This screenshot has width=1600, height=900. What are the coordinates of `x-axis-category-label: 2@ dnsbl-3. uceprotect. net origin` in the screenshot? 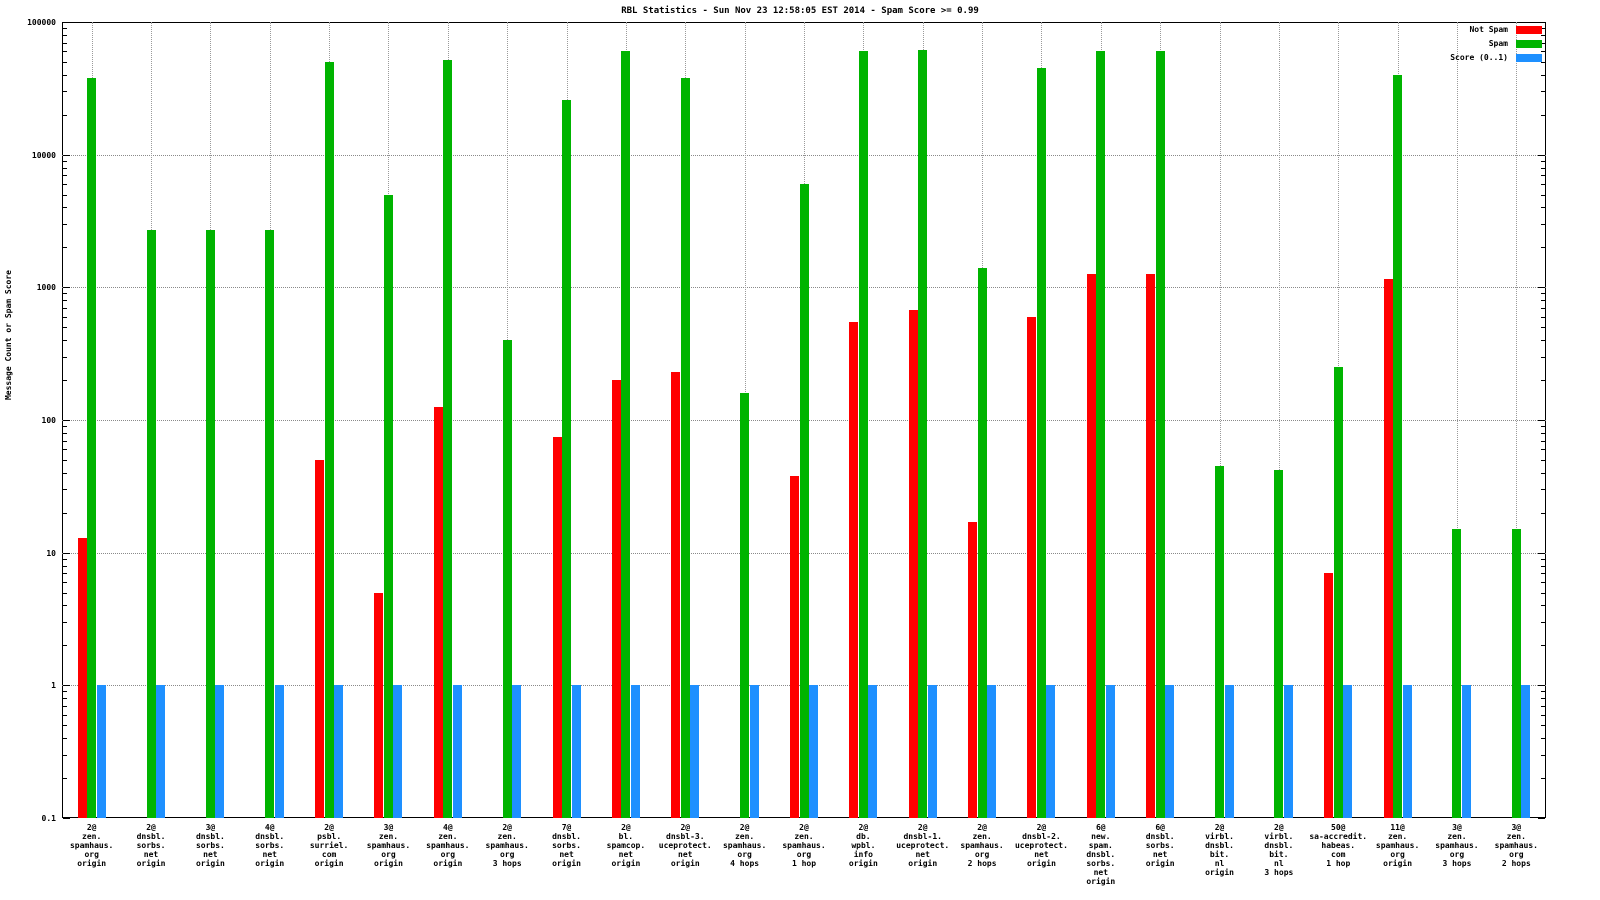 It's located at (685, 845).